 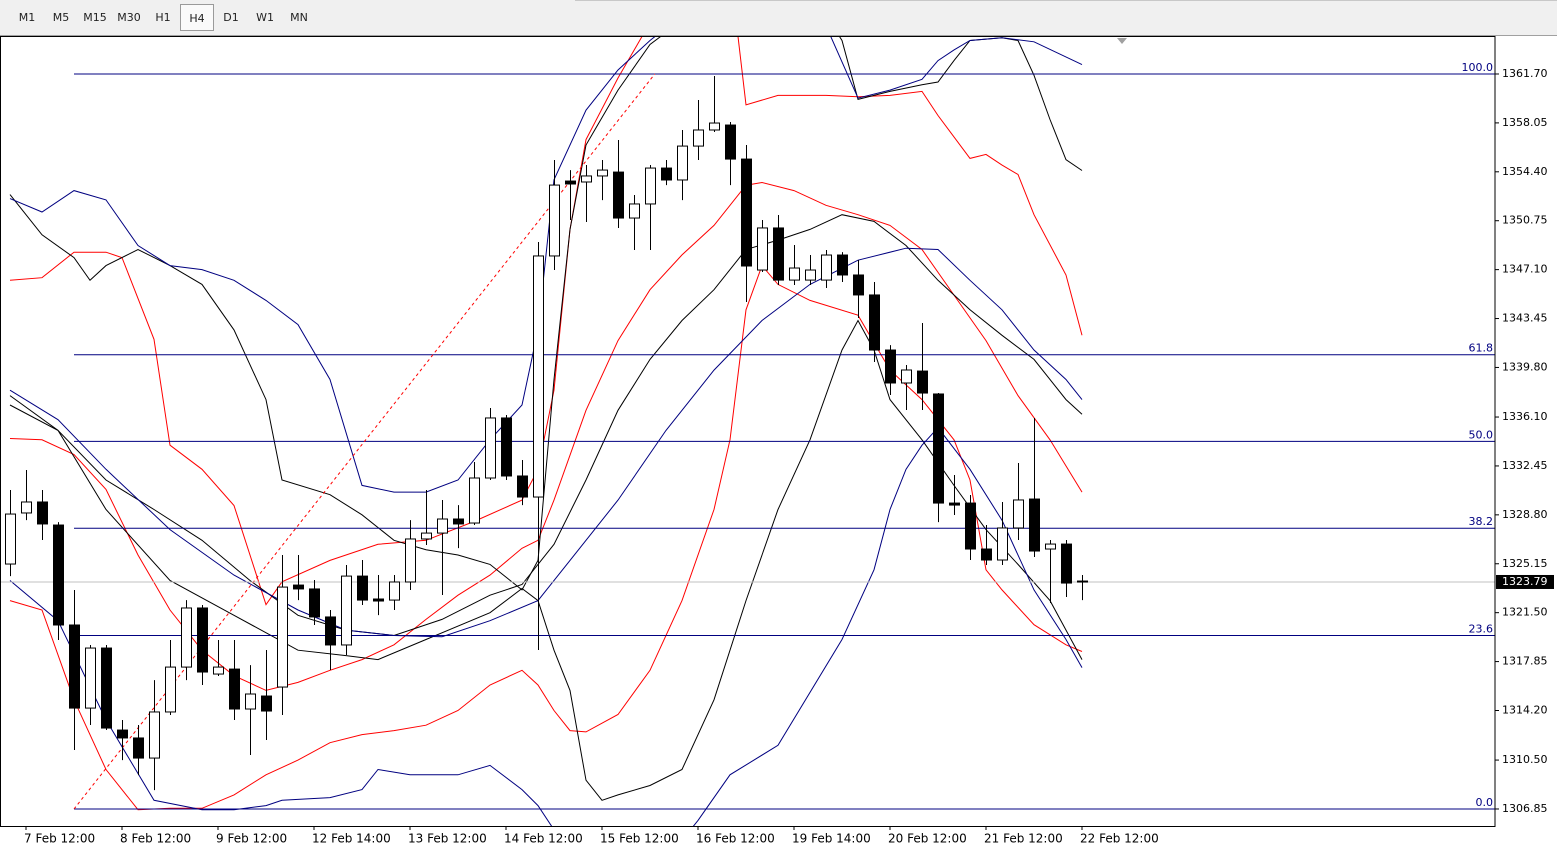 What do you see at coordinates (639, 839) in the screenshot?
I see `x-tick-label: 15 Feb 12:00` at bounding box center [639, 839].